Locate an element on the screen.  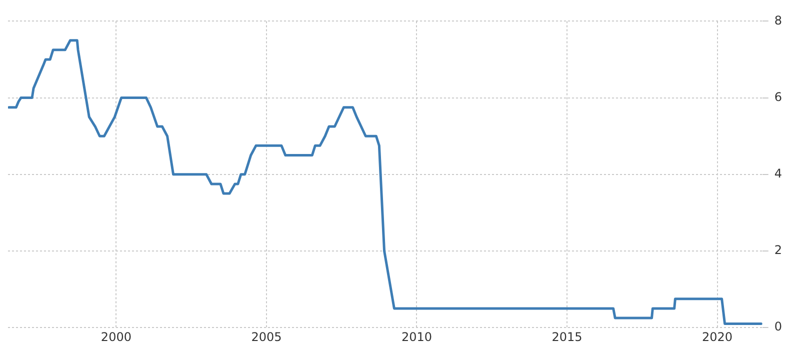
x-tick-label: 2020 is located at coordinates (717, 337).